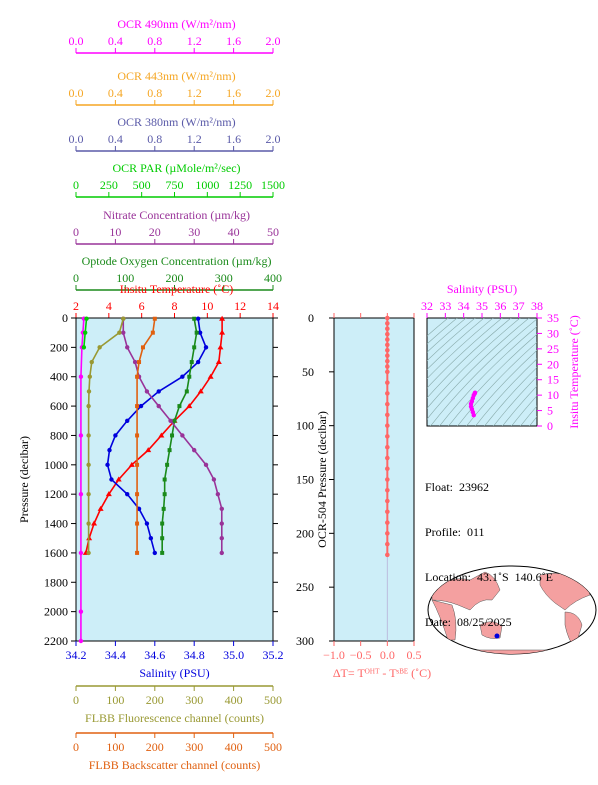 Image resolution: width=598 pixels, height=785 pixels. What do you see at coordinates (273, 700) in the screenshot?
I see `axis-tick-label: 500` at bounding box center [273, 700].